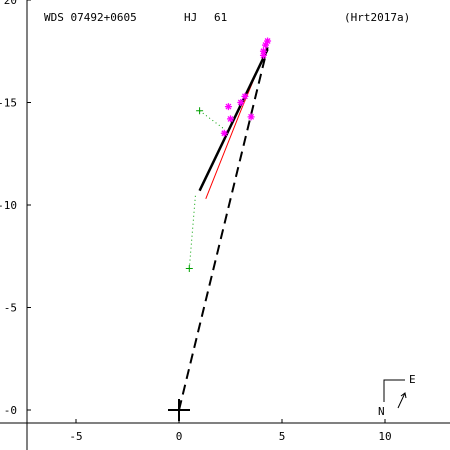 Image resolution: width=450 pixels, height=450 pixels. Describe the element at coordinates (90, 17) in the screenshot. I see `header-system: WDS 07492+0605` at that location.